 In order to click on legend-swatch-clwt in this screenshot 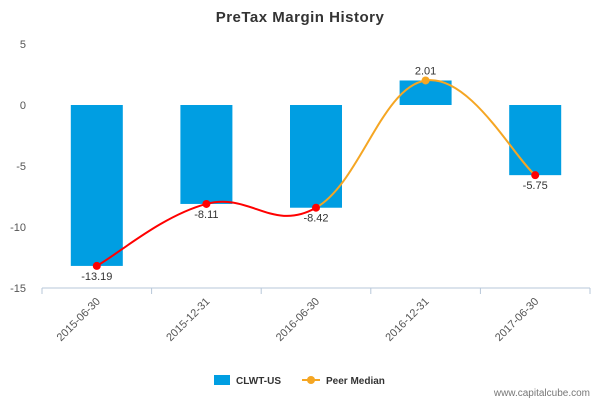, I will do `click(222, 380)`.